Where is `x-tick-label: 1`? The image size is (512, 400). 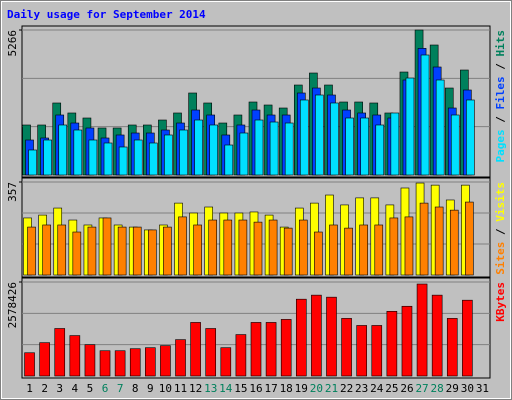
x-tick-label: 1 is located at coordinates (29, 388).